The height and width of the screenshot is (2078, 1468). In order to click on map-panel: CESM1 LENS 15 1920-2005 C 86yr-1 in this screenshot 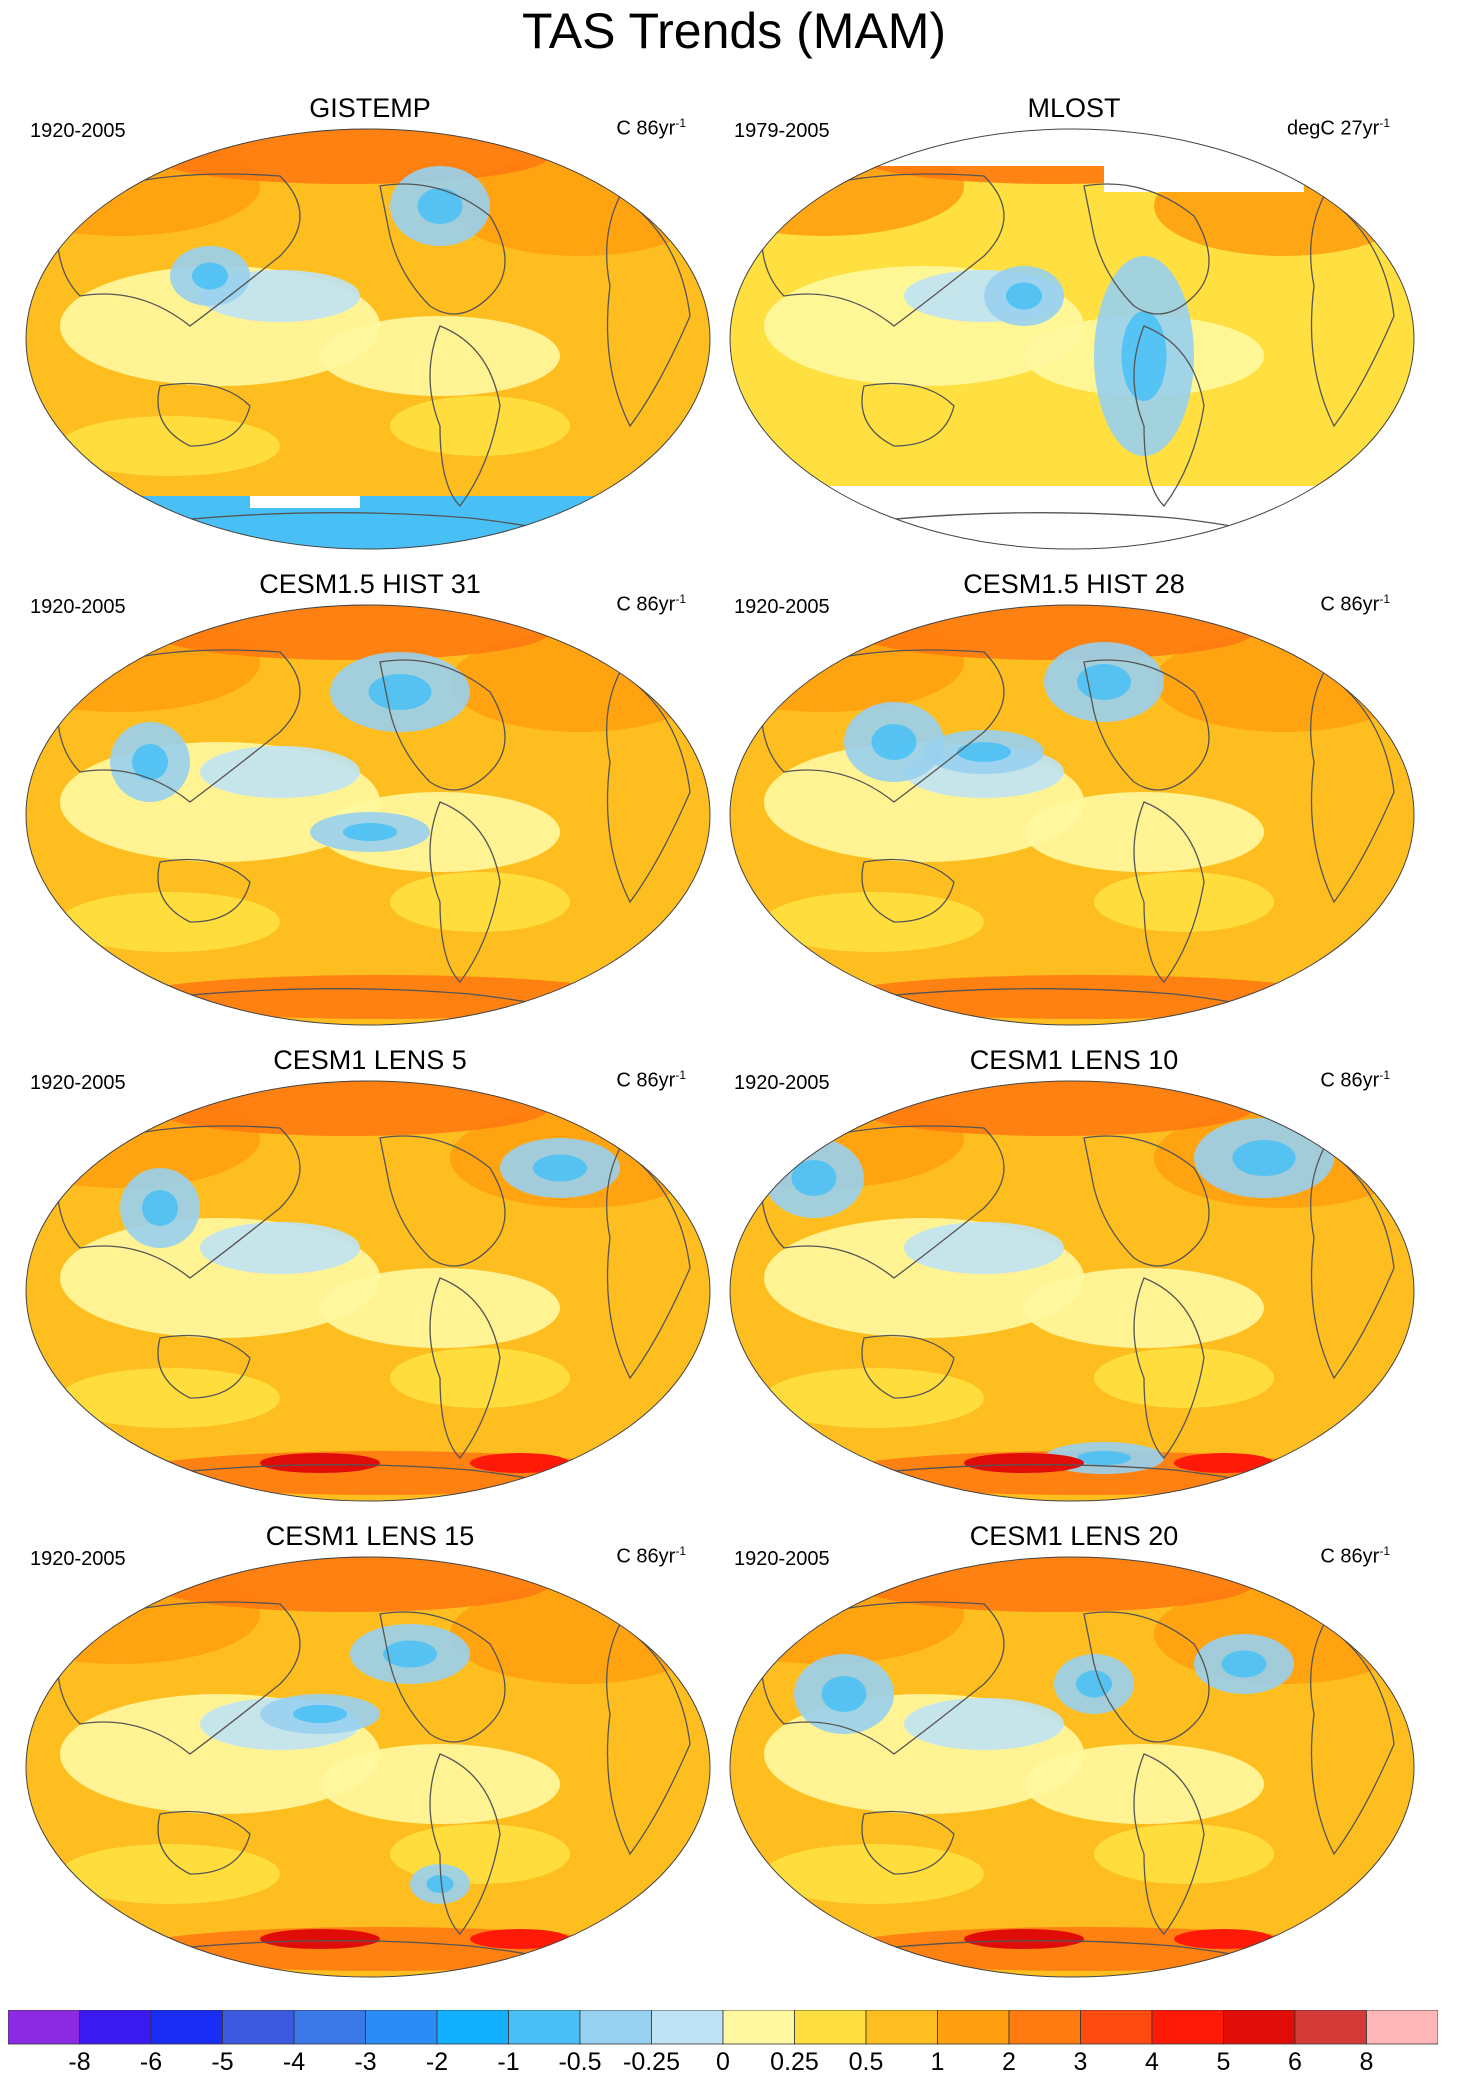, I will do `click(370, 1750)`.